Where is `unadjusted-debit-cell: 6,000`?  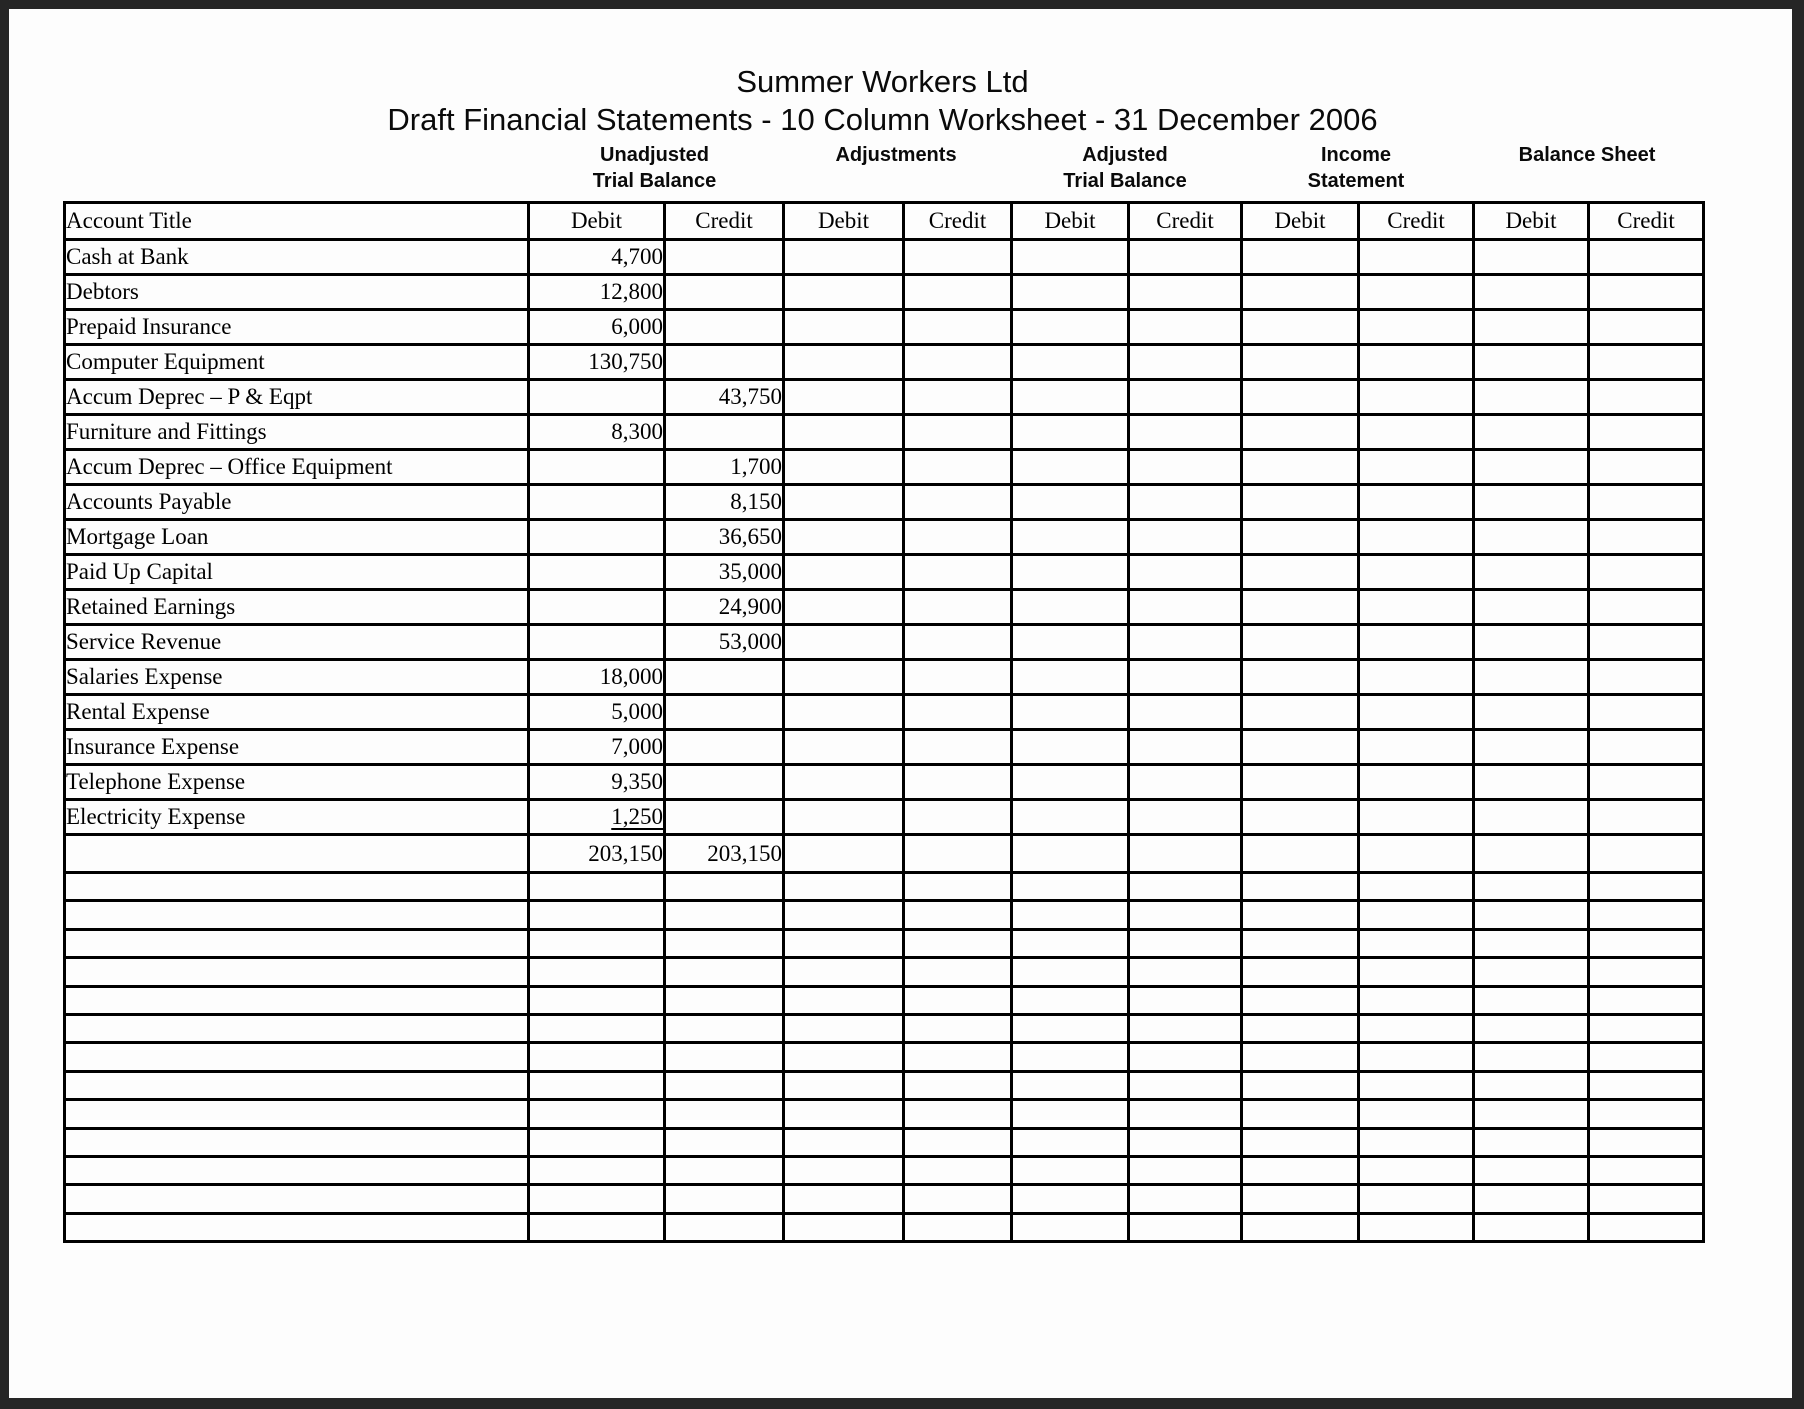 unadjusted-debit-cell: 6,000 is located at coordinates (596, 327).